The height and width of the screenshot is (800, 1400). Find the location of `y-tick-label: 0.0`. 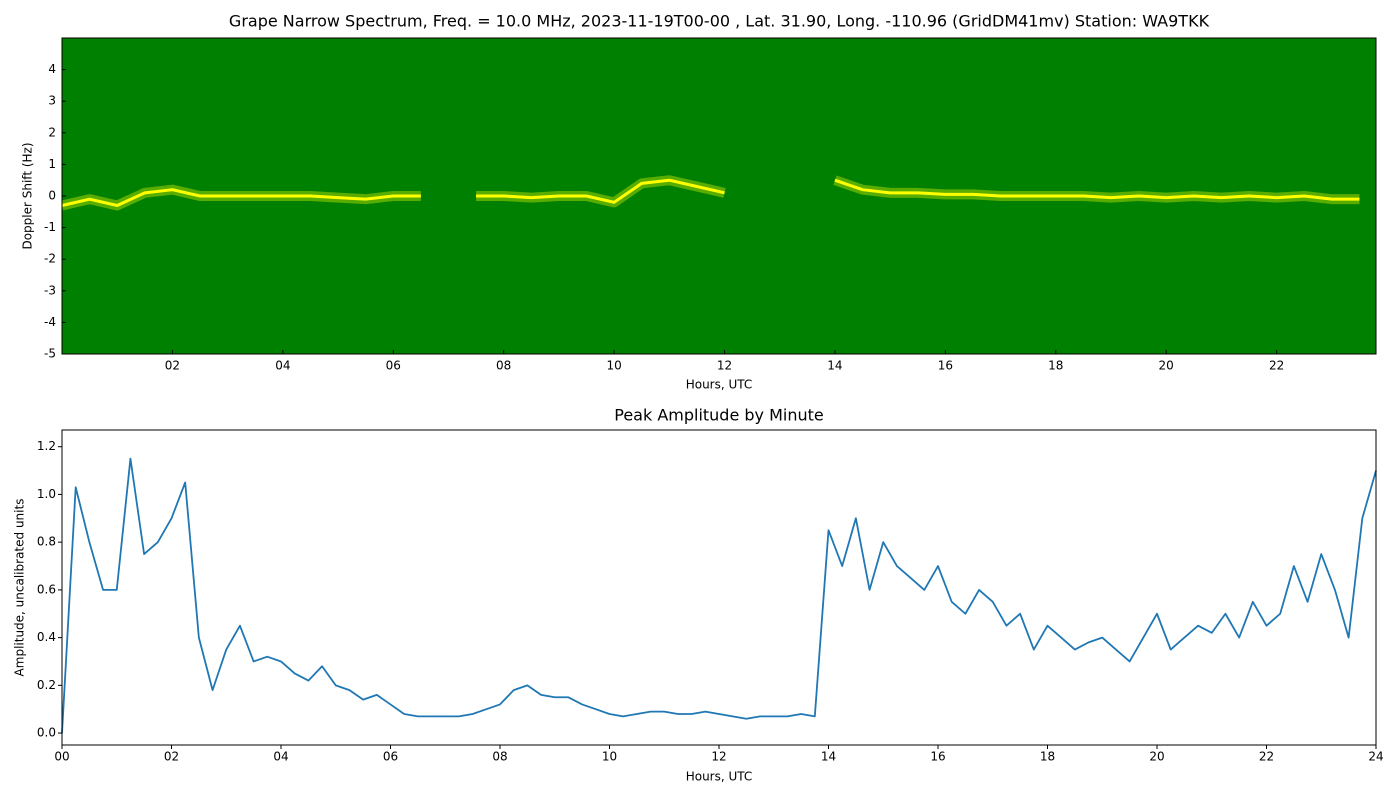

y-tick-label: 0.0 is located at coordinates (46, 733).